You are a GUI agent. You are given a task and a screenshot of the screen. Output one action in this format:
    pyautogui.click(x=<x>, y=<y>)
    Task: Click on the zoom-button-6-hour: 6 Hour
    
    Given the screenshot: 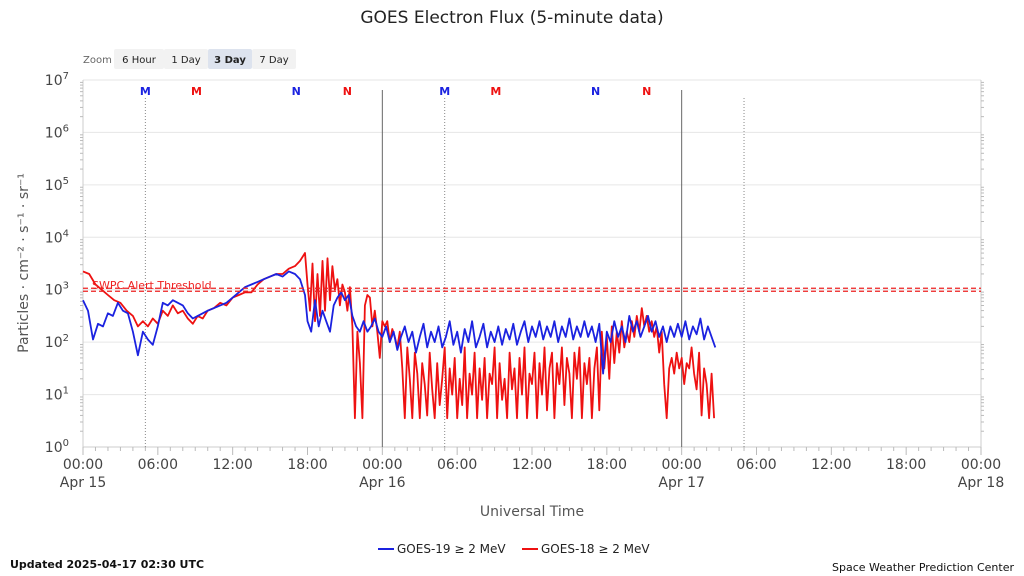 What is the action you would take?
    pyautogui.click(x=139, y=59)
    